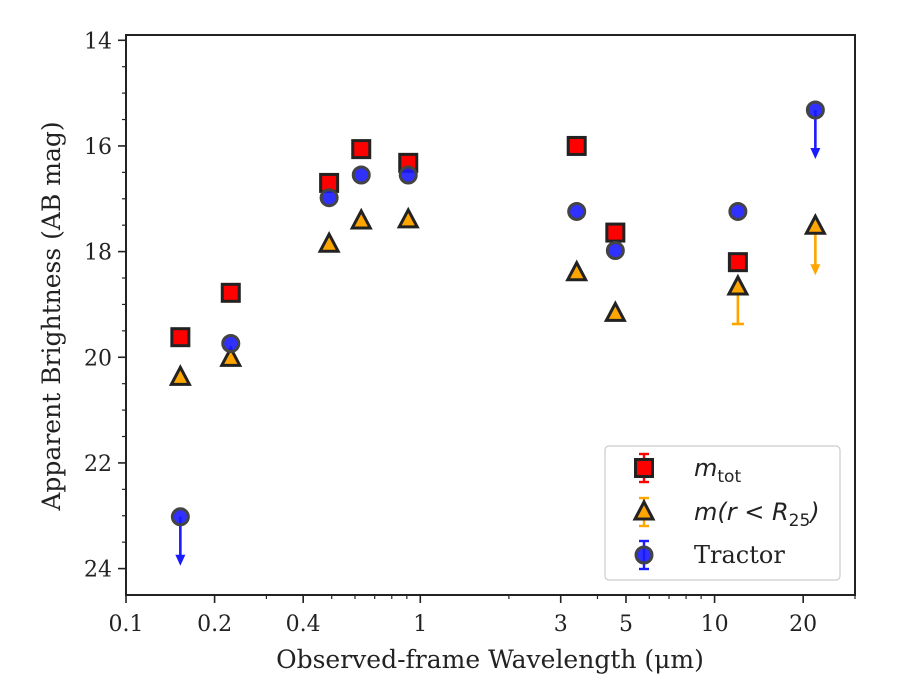 The image size is (900, 700). I want to click on legend-label: Tractor, so click(739, 555).